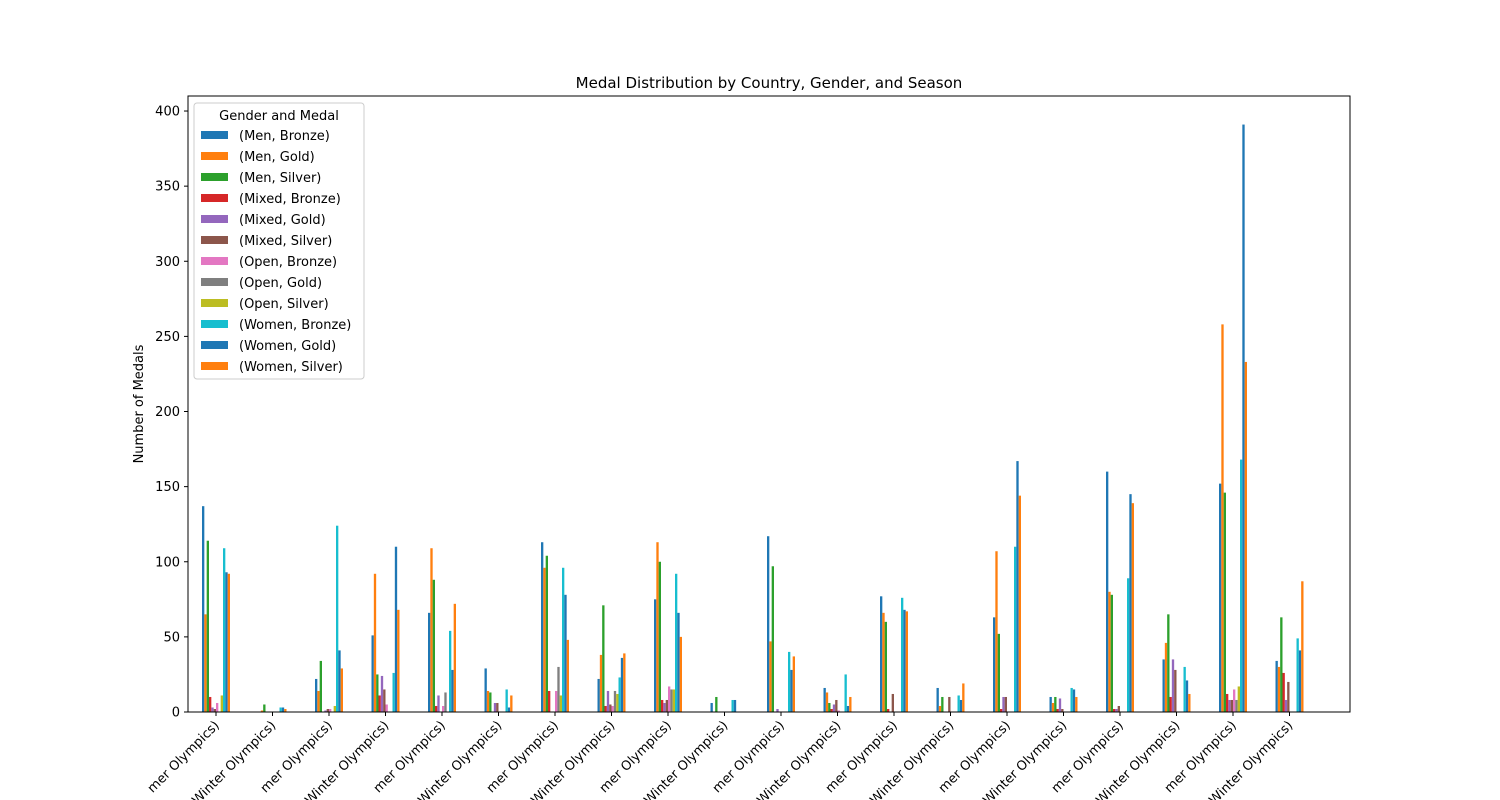 This screenshot has height=800, width=1500. What do you see at coordinates (139, 403) in the screenshot?
I see `y-axis-label: Number of Medals` at bounding box center [139, 403].